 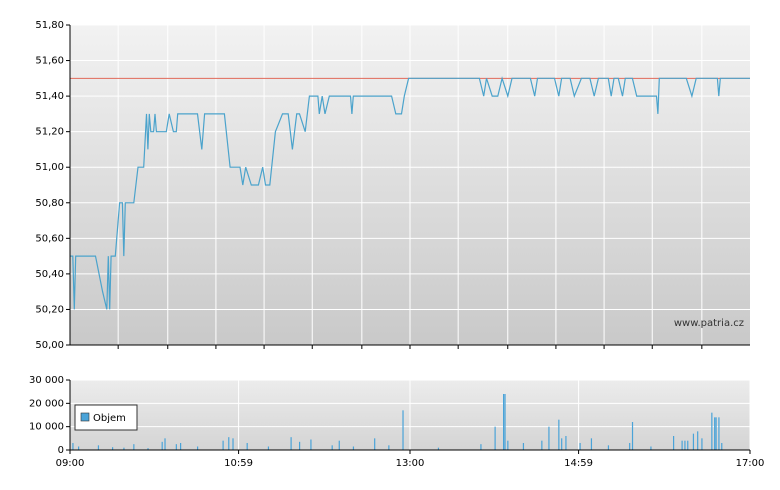 What do you see at coordinates (750, 463) in the screenshot?
I see `x-tick-label: 17:00` at bounding box center [750, 463].